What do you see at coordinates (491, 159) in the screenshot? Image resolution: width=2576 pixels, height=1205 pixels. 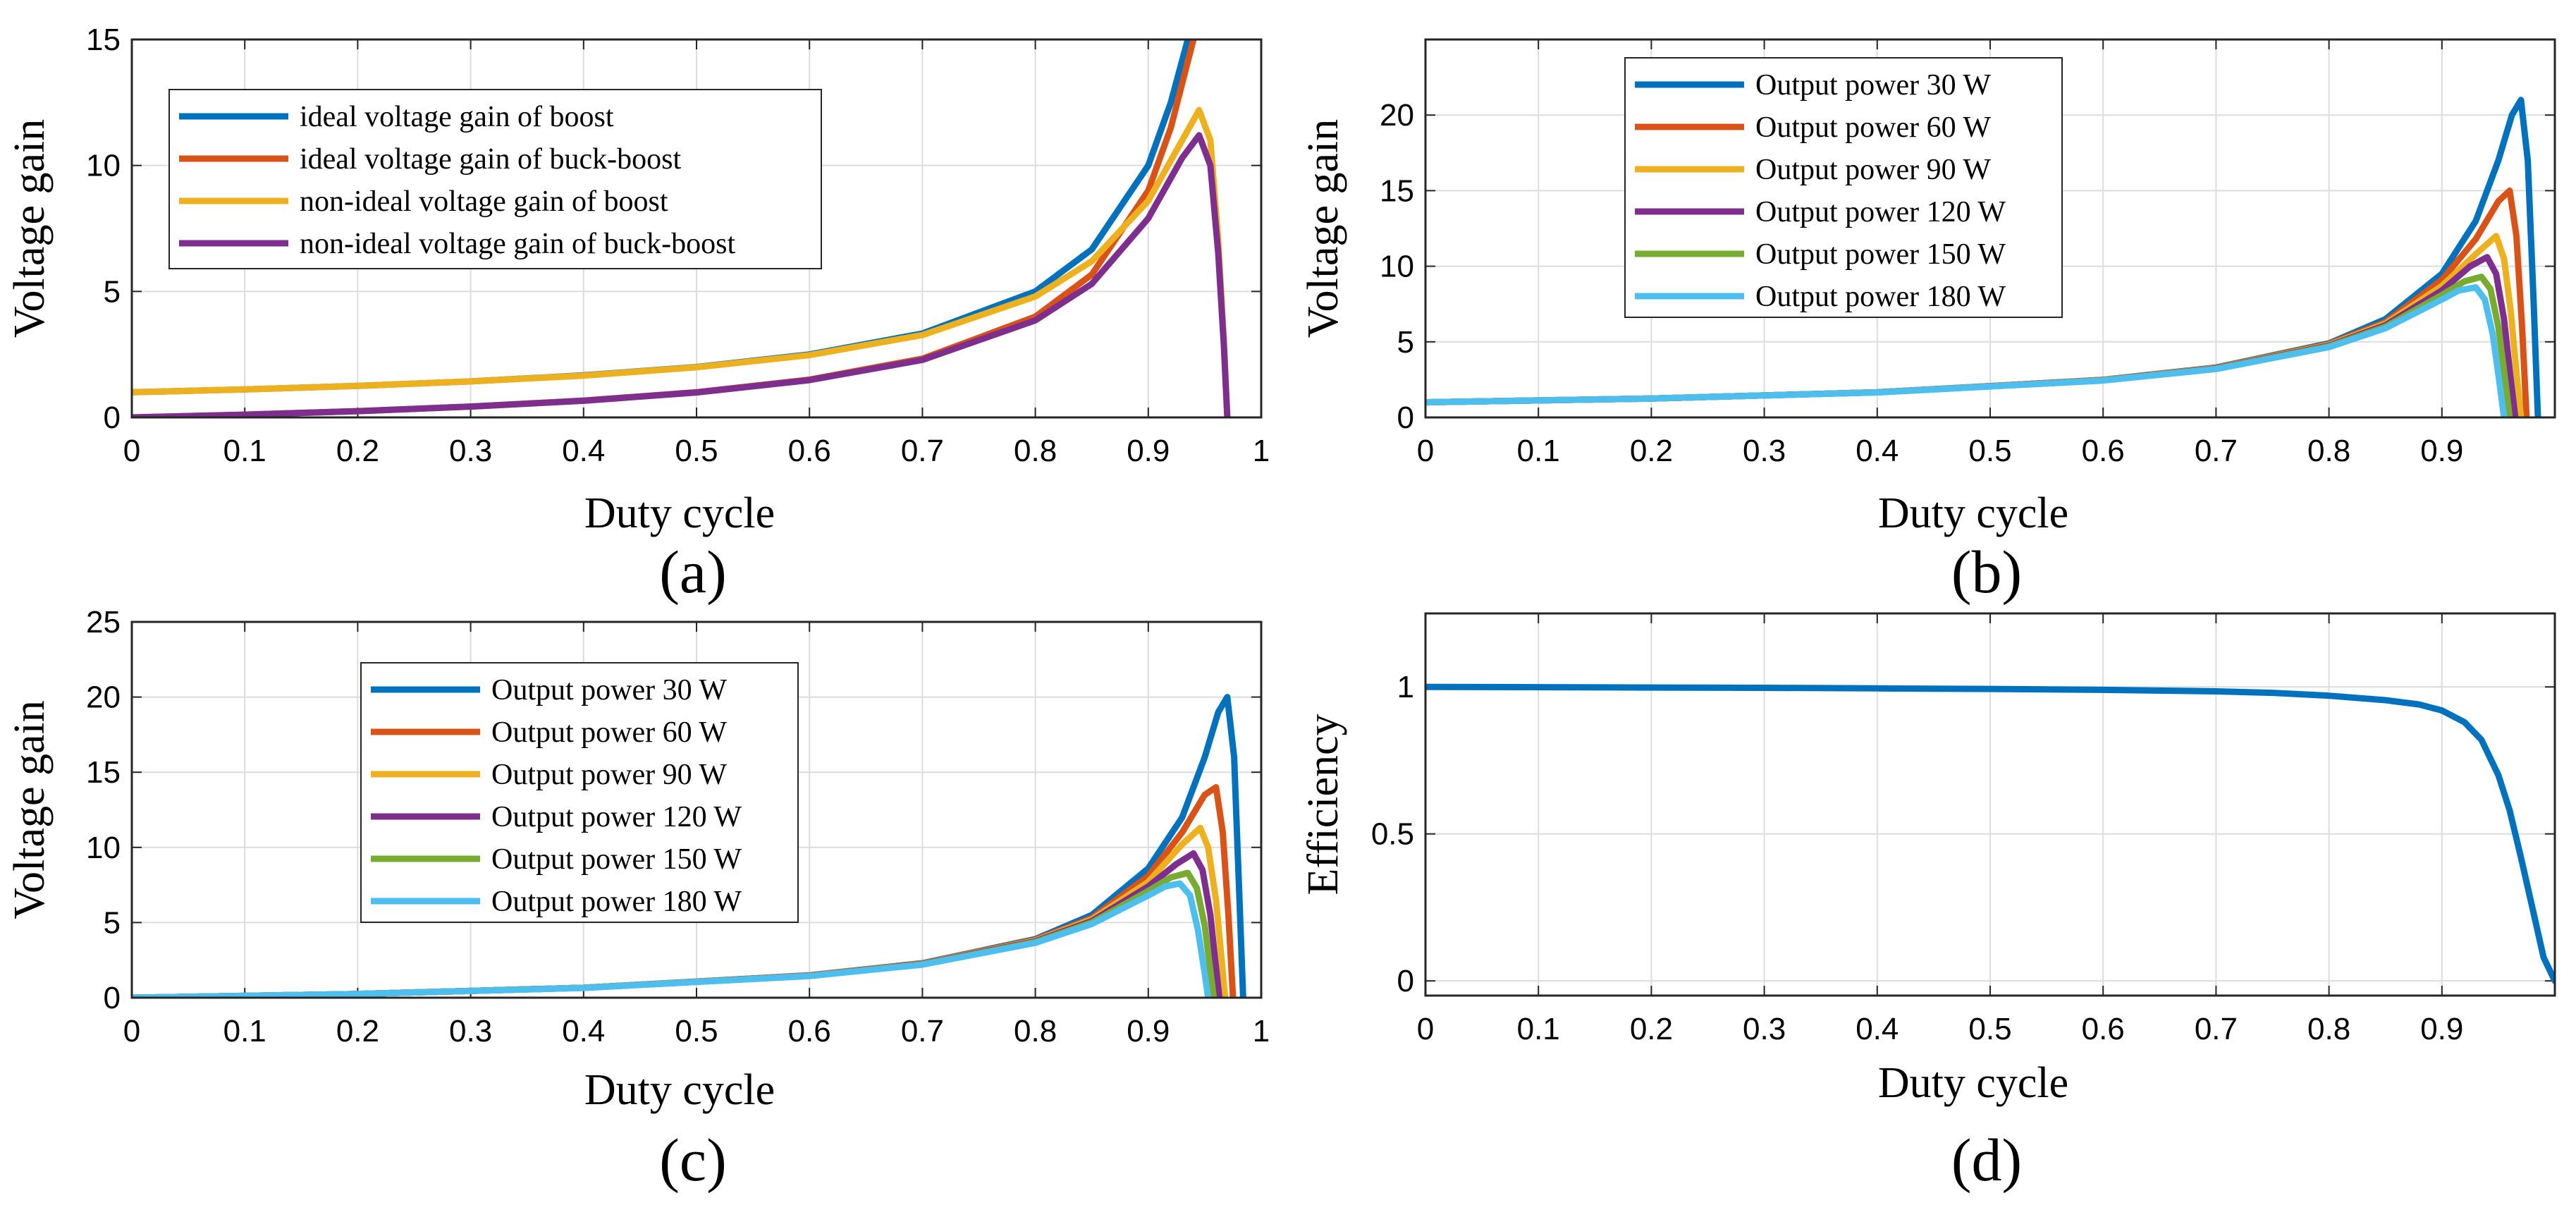 I see `legend-label-2: ideal voltage gain of buck-boost` at bounding box center [491, 159].